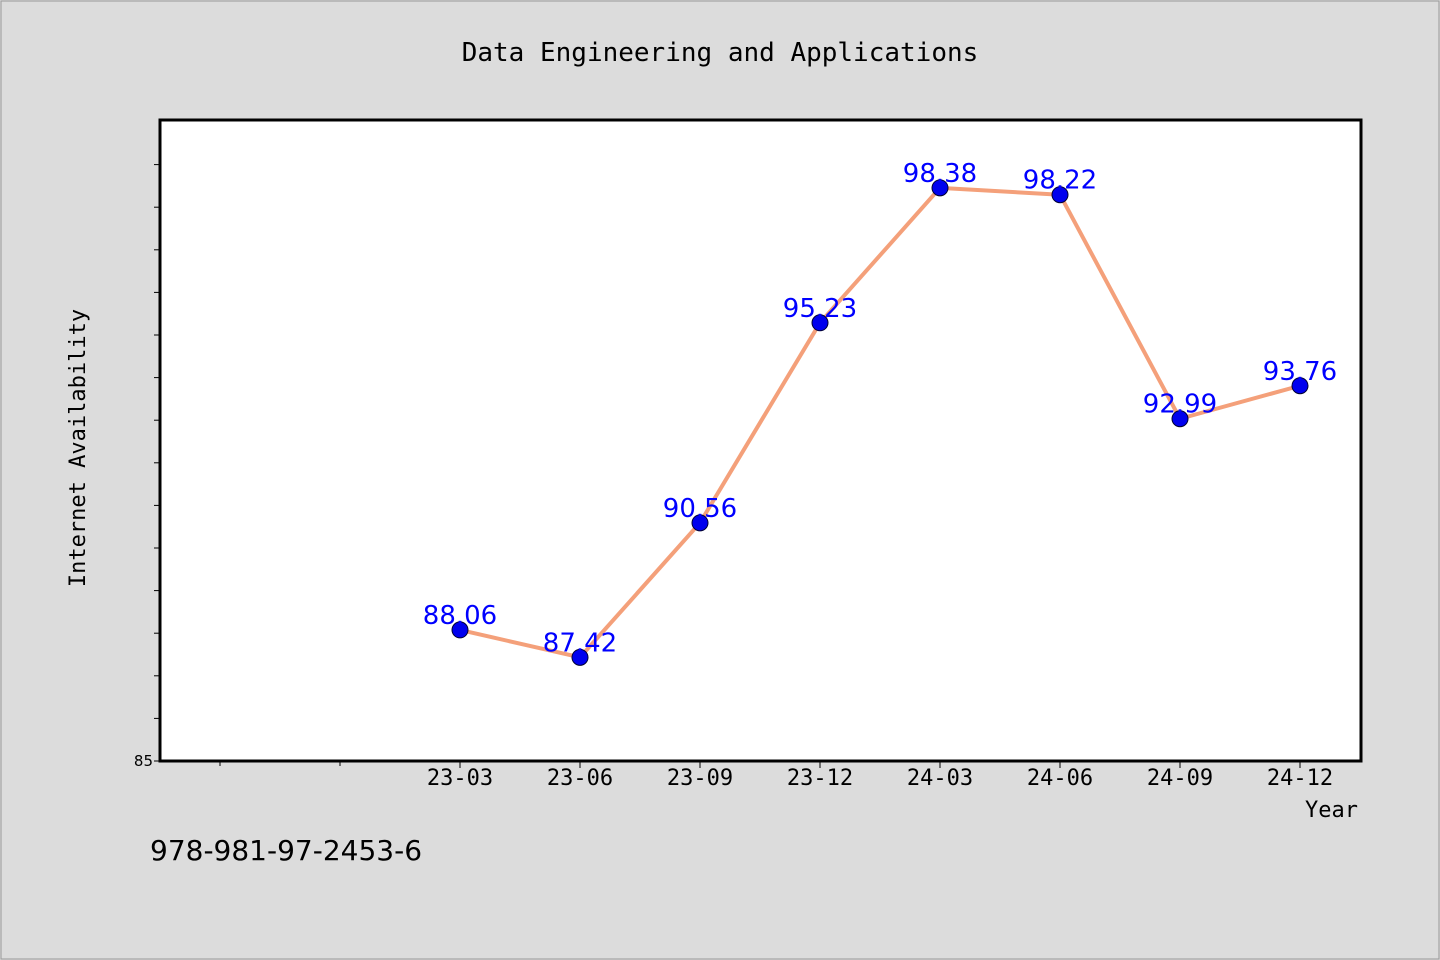 This screenshot has width=1440, height=960. Describe the element at coordinates (820, 309) in the screenshot. I see `data-label: 95.23` at that location.